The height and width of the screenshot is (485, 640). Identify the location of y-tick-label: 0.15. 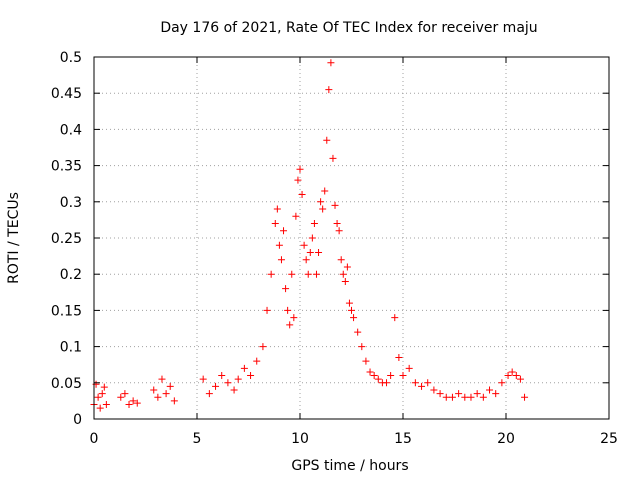
(66, 311).